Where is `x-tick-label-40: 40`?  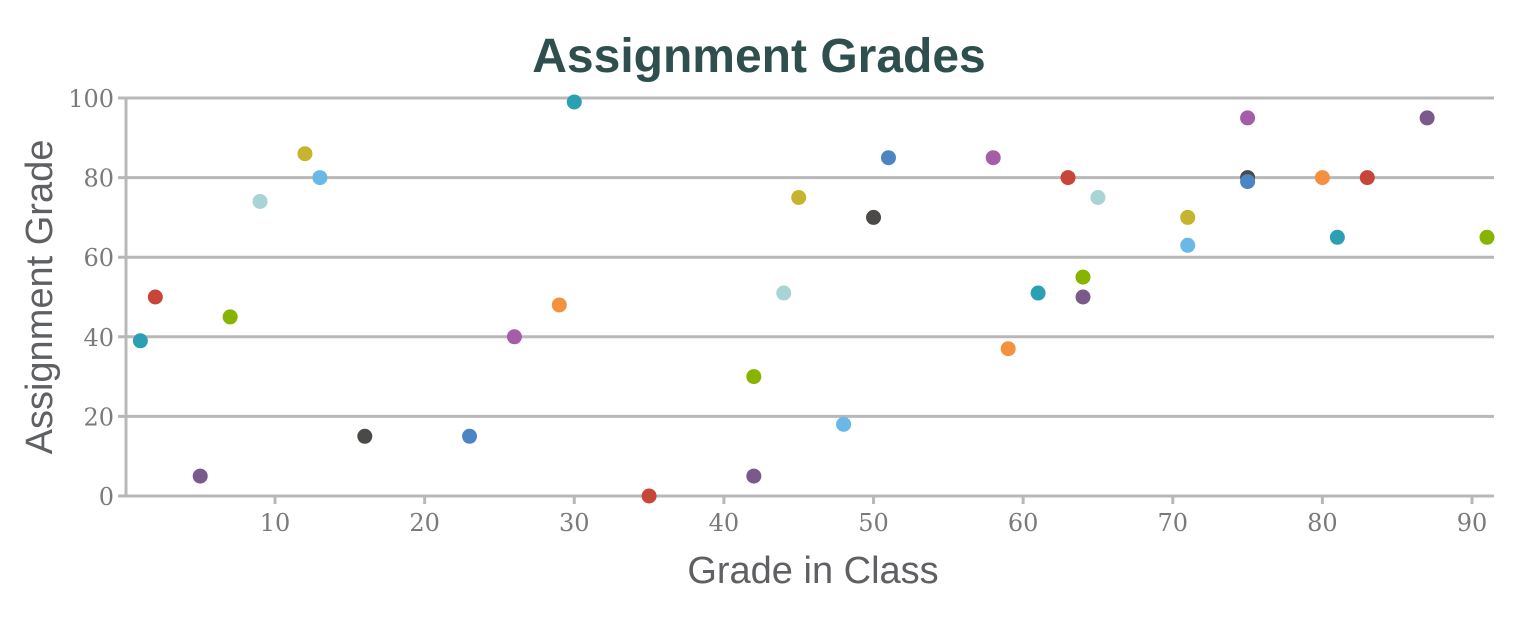 x-tick-label-40: 40 is located at coordinates (724, 523).